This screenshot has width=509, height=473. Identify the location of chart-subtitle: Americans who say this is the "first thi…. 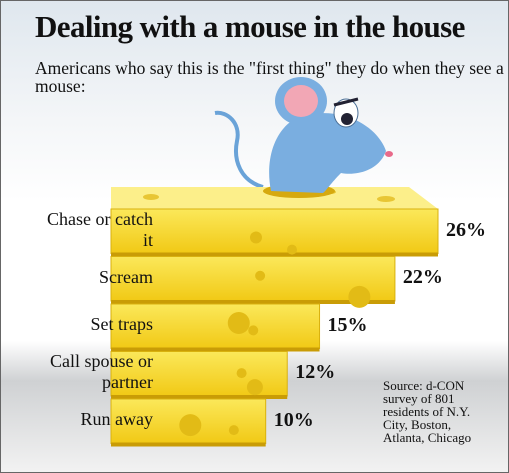
(269, 77).